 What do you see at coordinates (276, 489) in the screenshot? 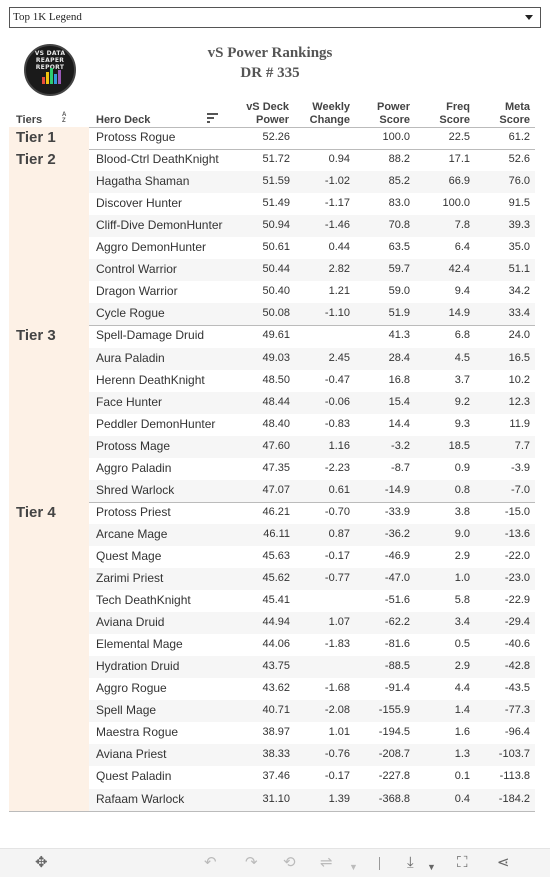
I see `deck-power-cell: 47.07` at bounding box center [276, 489].